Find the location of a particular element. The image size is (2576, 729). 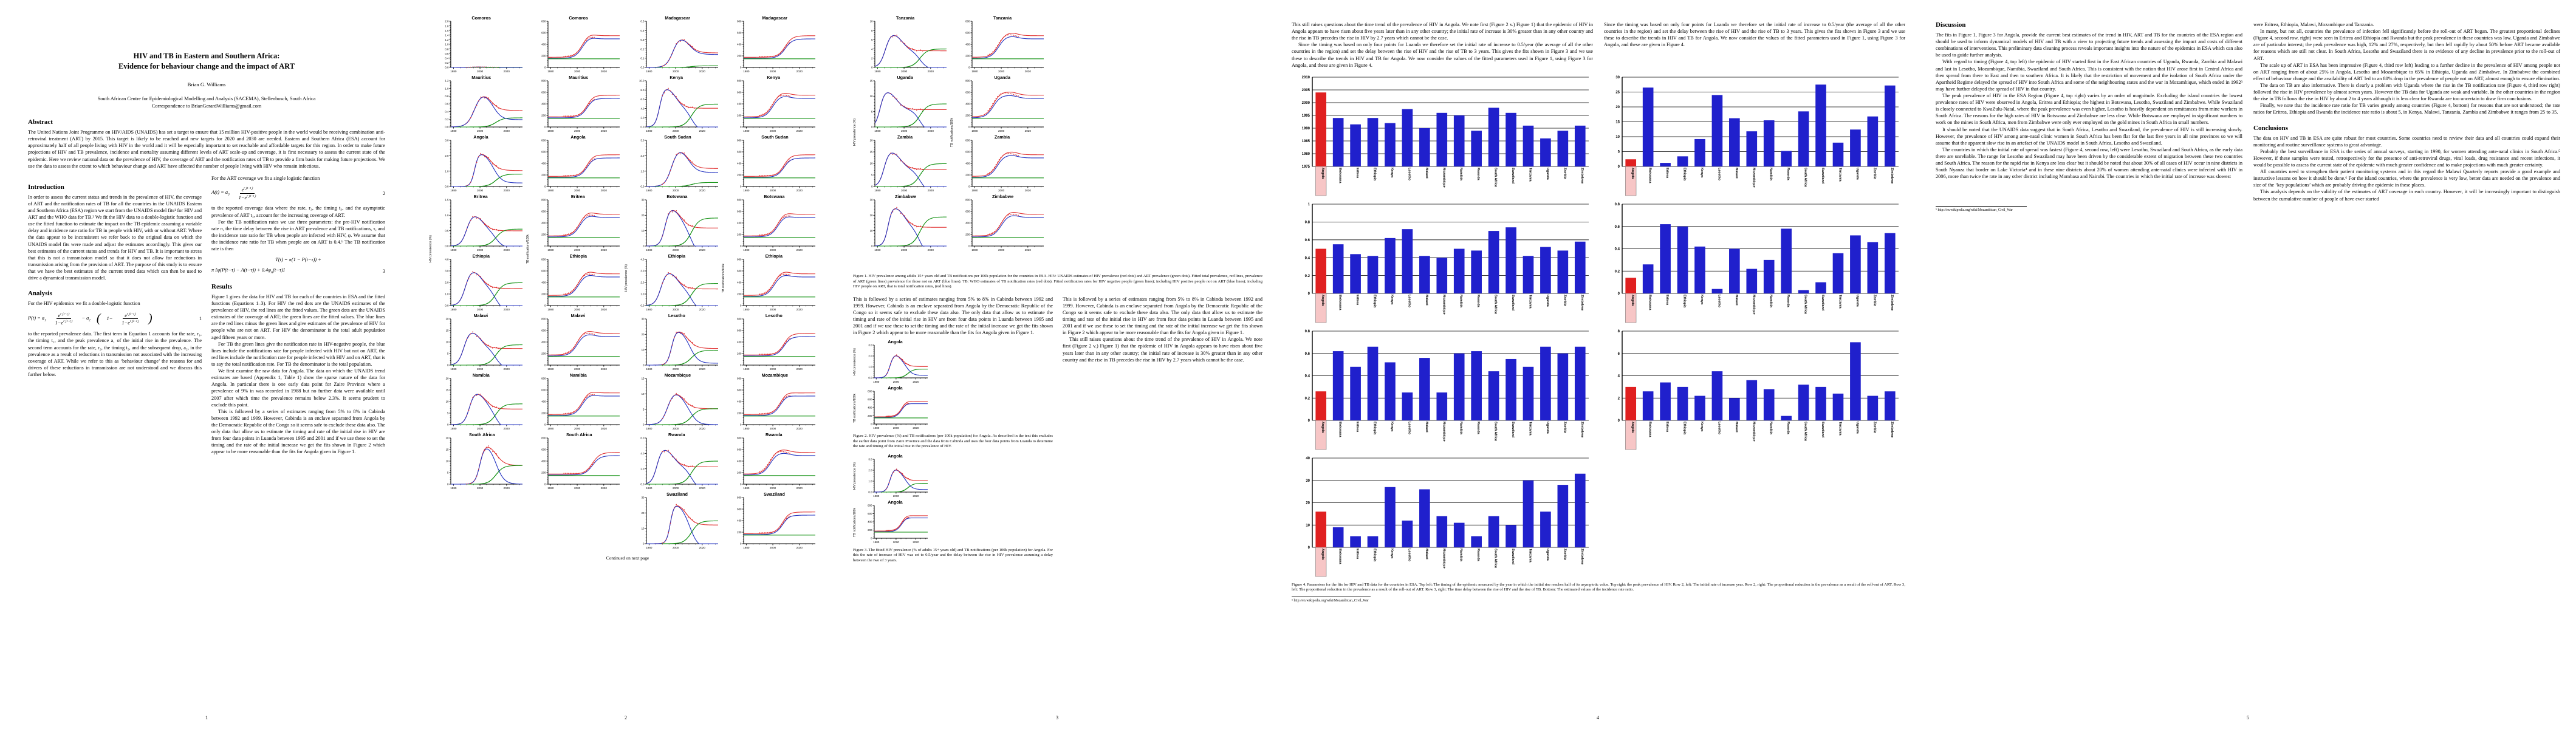

svg-text: 1.8 is located at coordinates (447, 26).